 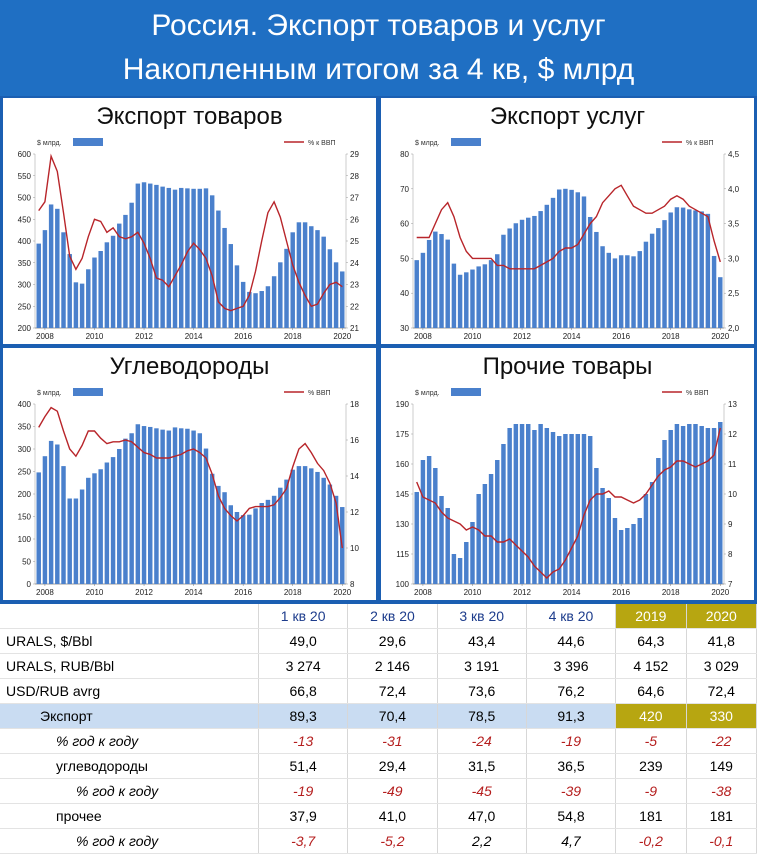 What do you see at coordinates (25, 263) in the screenshot?
I see `y-tick-label: 350` at bounding box center [25, 263].